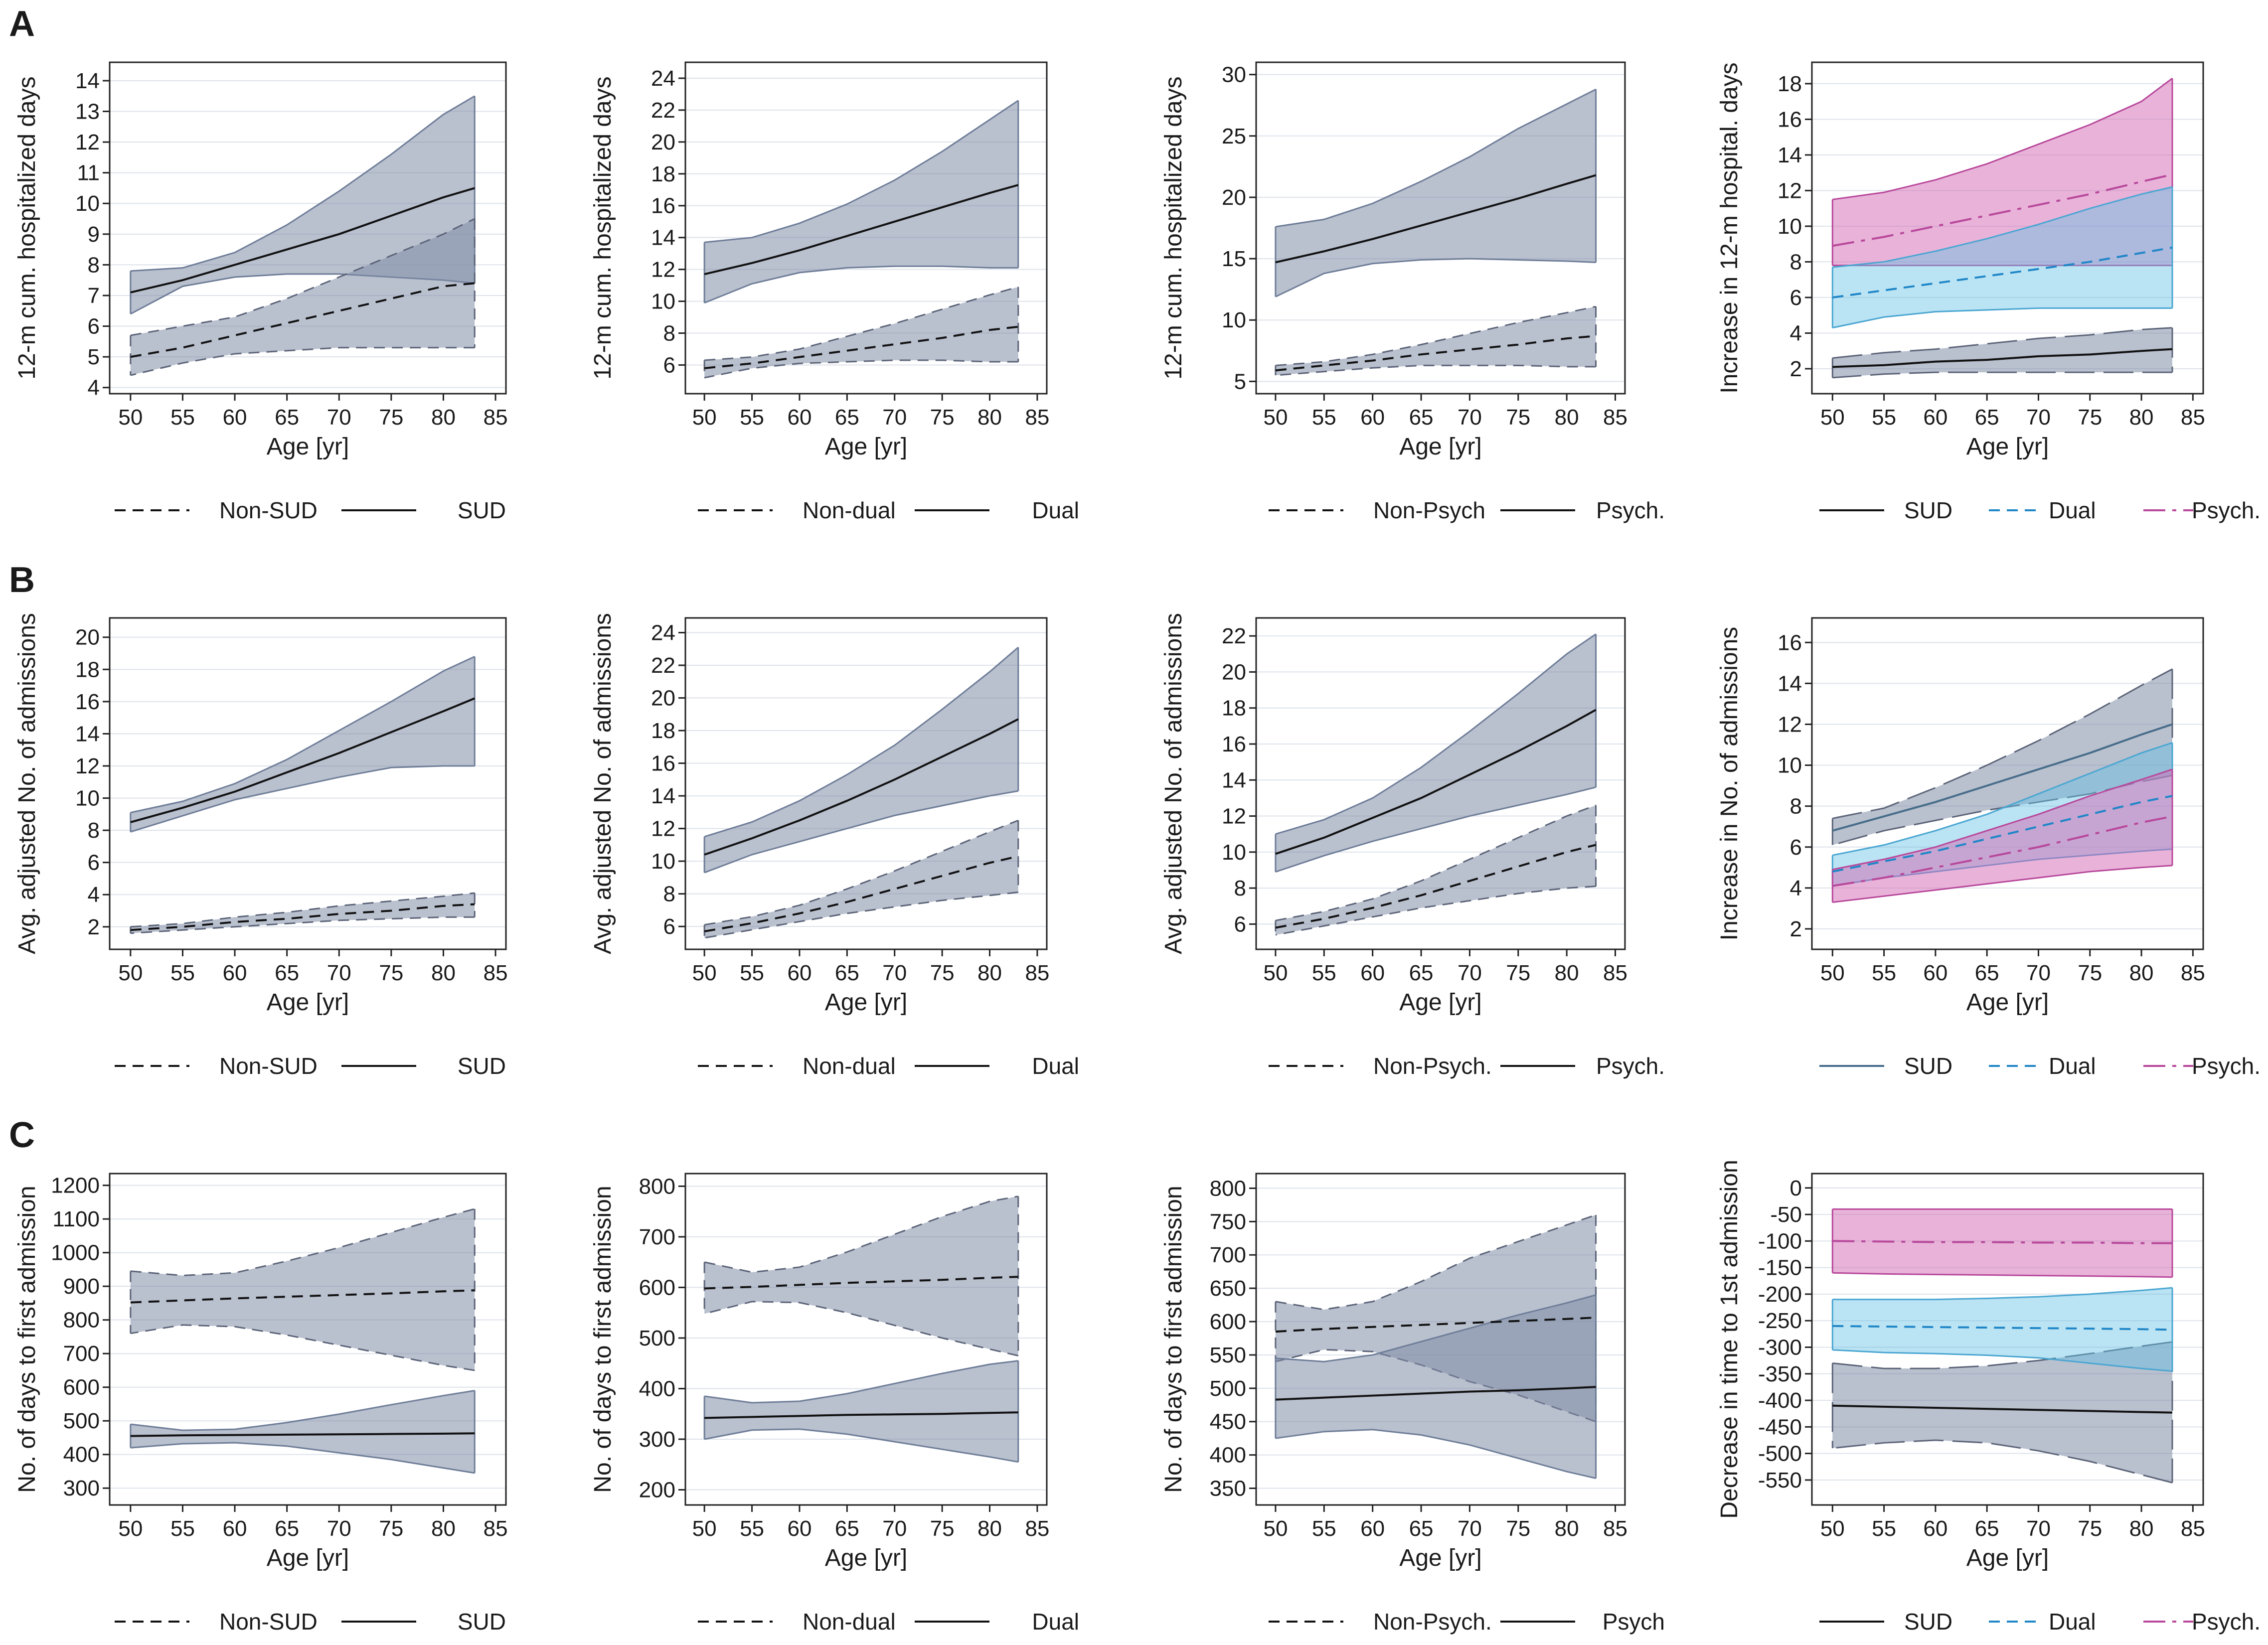  I want to click on series-line-non-sud, so click(302, 917).